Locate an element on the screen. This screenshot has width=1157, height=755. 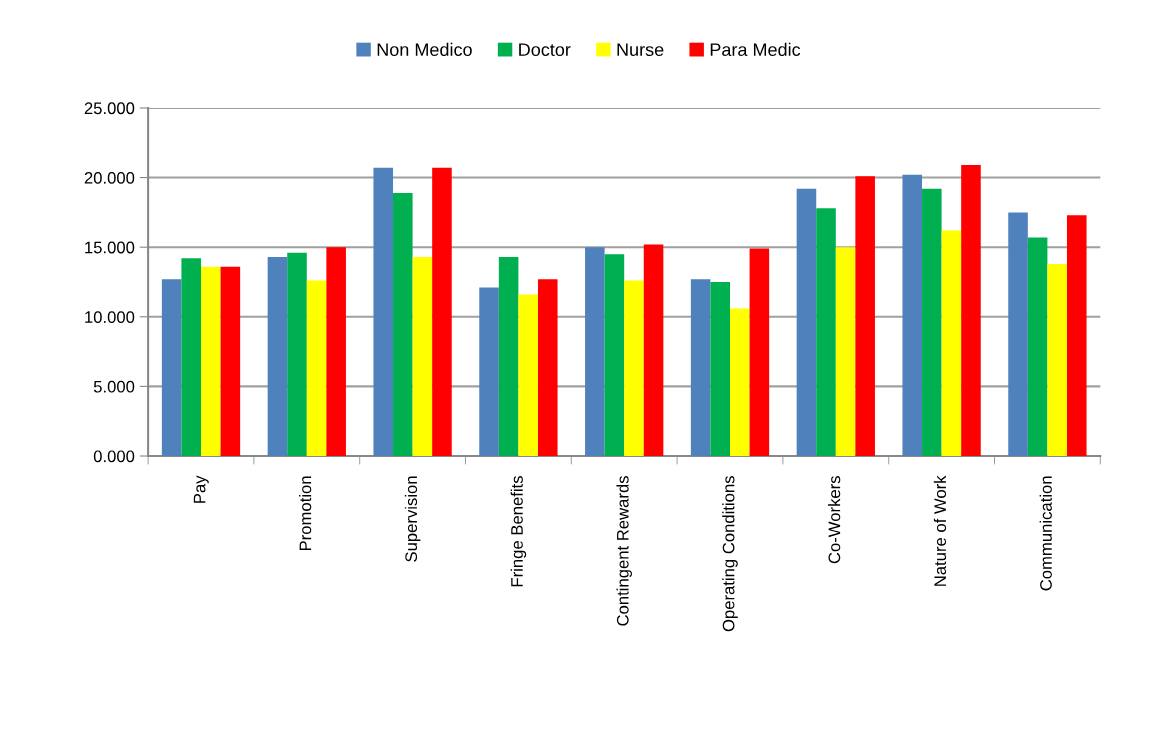
y-tick-label: 15.000 is located at coordinates (110, 247).